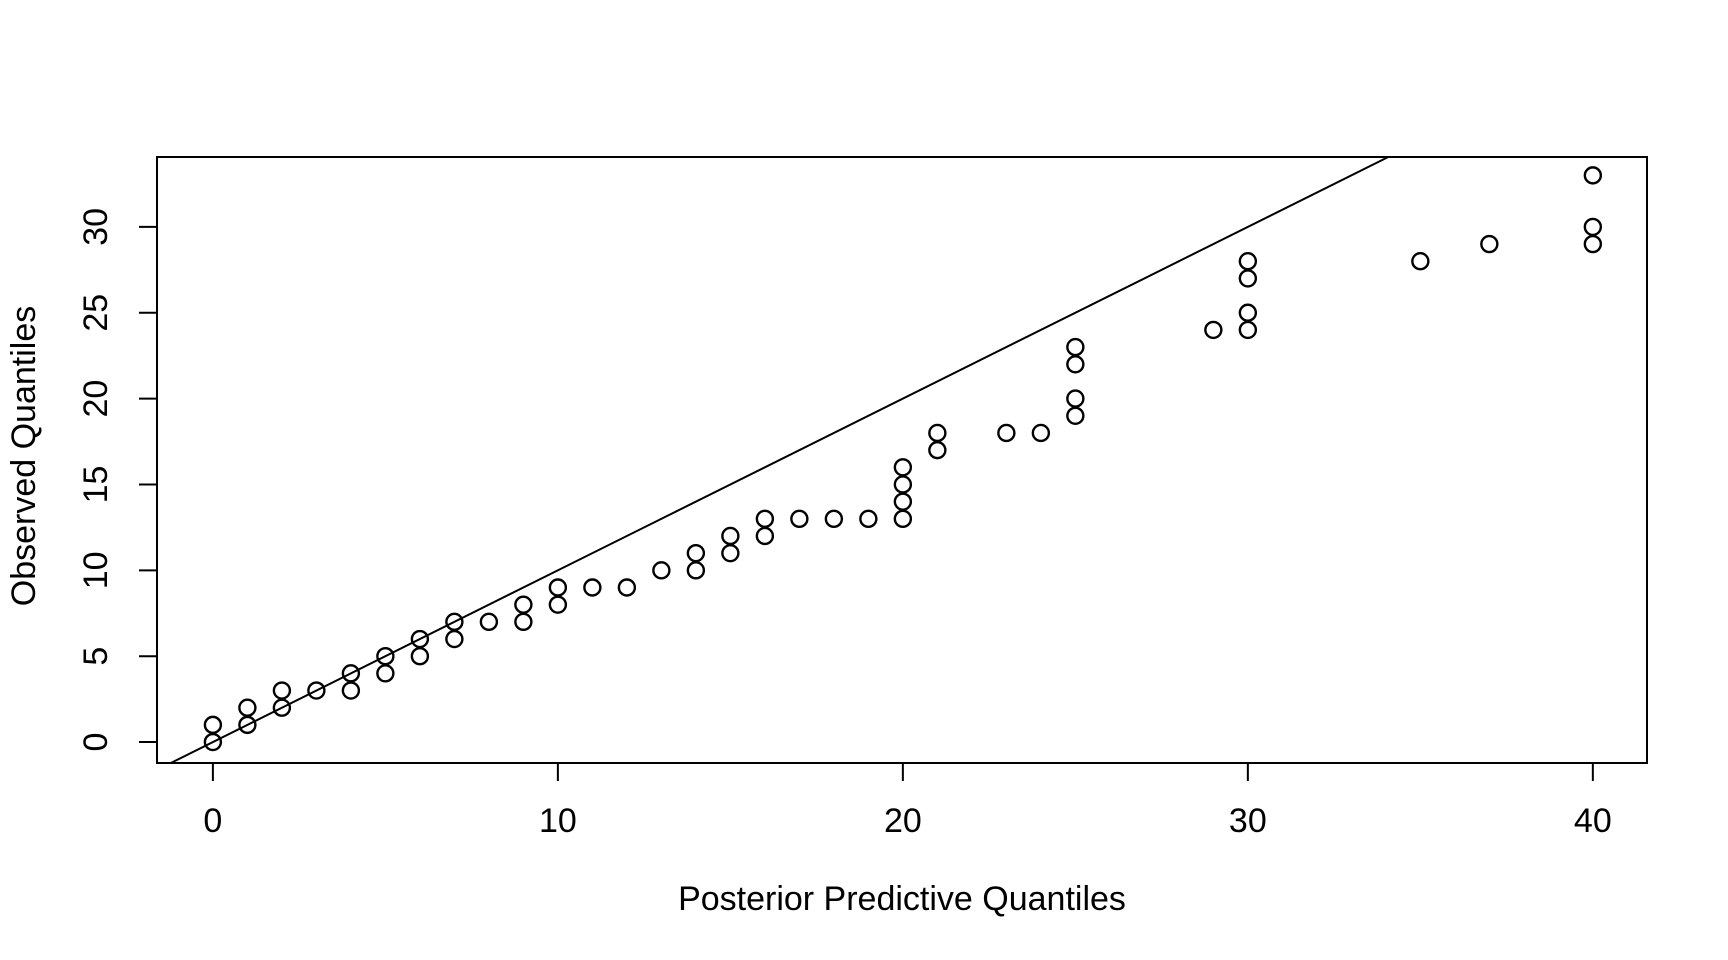  Describe the element at coordinates (96, 656) in the screenshot. I see `y-tick-label: 5` at that location.